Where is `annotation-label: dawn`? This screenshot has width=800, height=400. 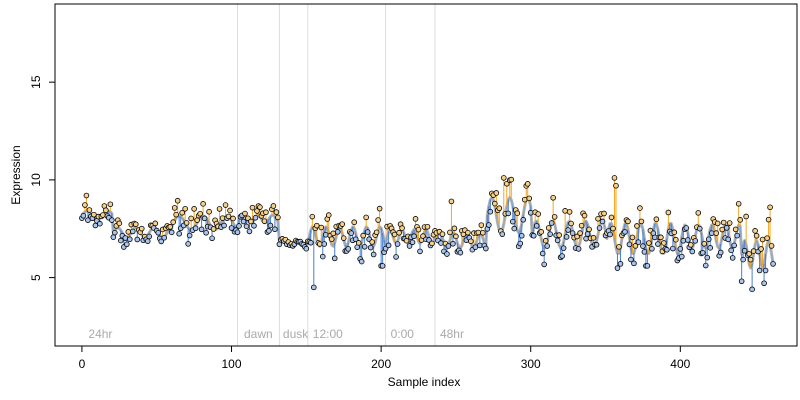 annotation-label: dawn is located at coordinates (258, 334).